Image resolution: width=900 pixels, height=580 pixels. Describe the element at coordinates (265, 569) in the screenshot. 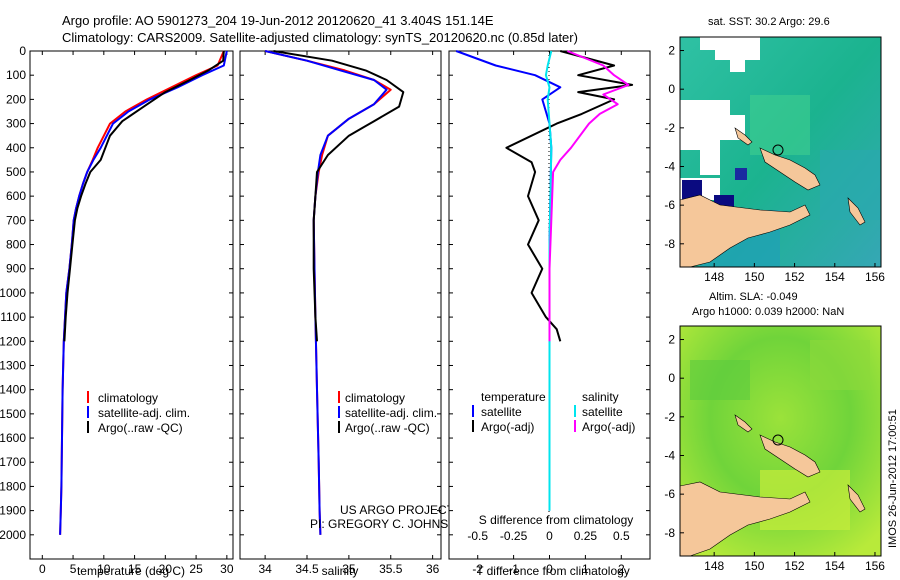

I see `x-tick-label: 34` at that location.